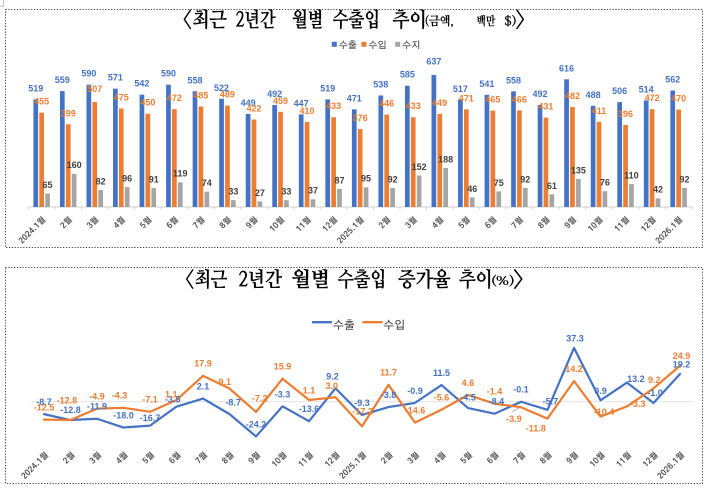 This screenshot has width=710, height=488. What do you see at coordinates (574, 369) in the screenshot?
I see `svg-text: 14.2` at bounding box center [574, 369].